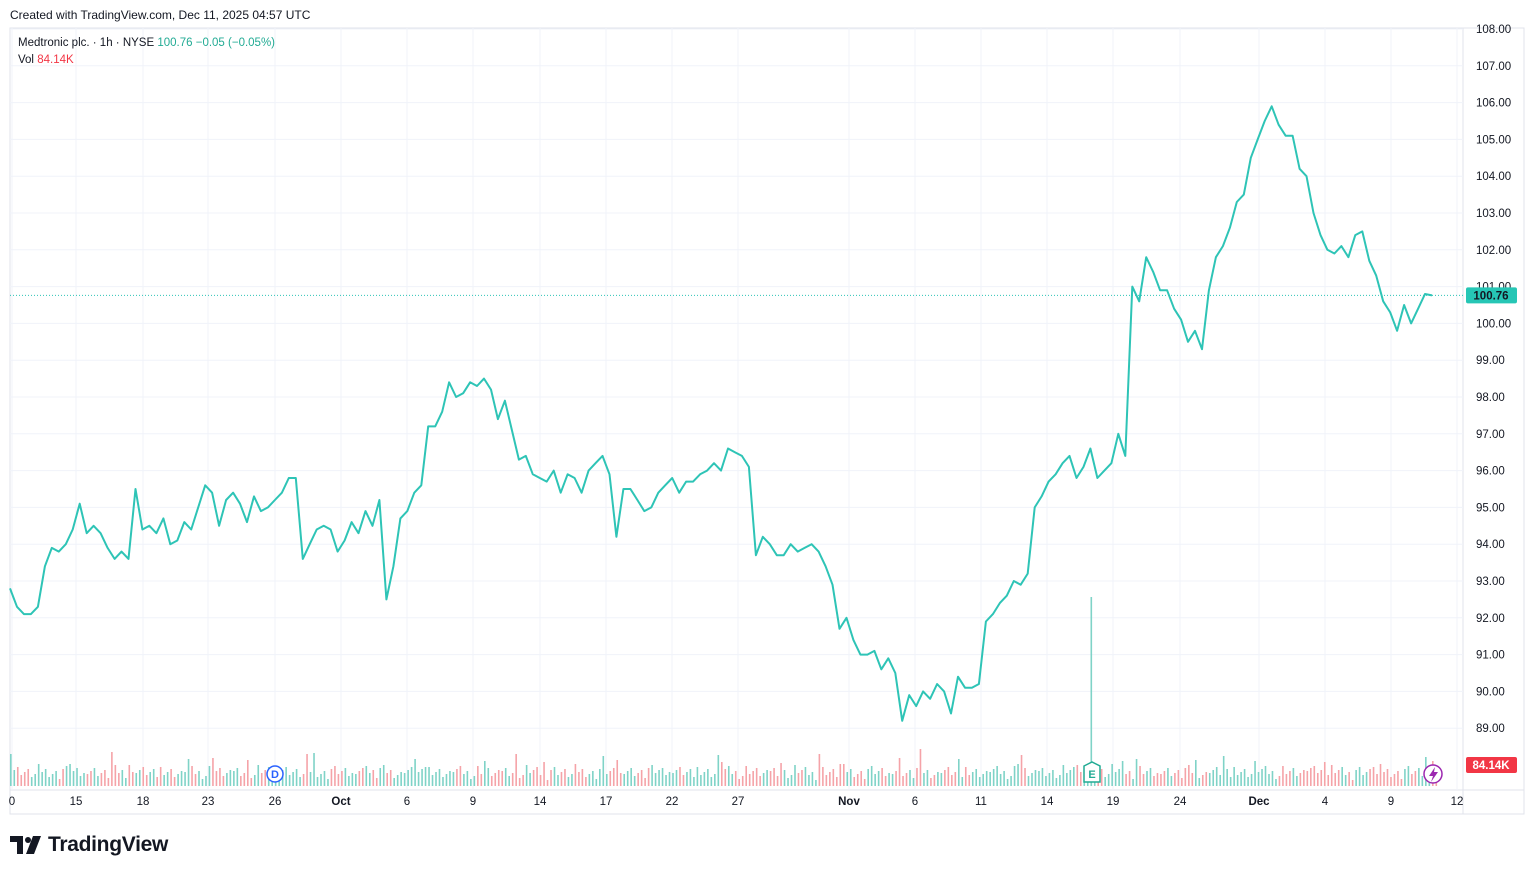  I want to click on earnings-marker-icon, so click(1092, 772).